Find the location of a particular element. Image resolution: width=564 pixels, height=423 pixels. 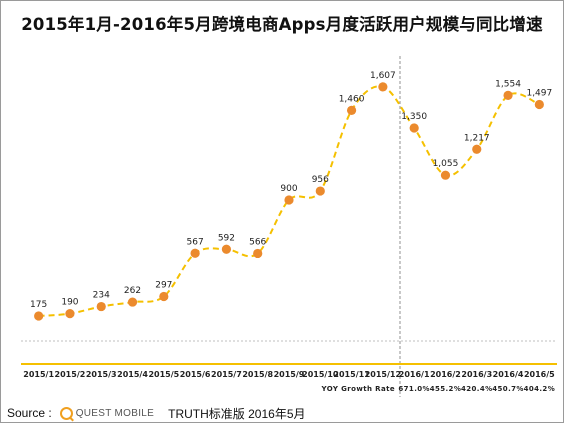

chart-title: 2015年1月-2016年5月跨境电商Apps月度活跃用户规模与同比增速 is located at coordinates (282, 24).